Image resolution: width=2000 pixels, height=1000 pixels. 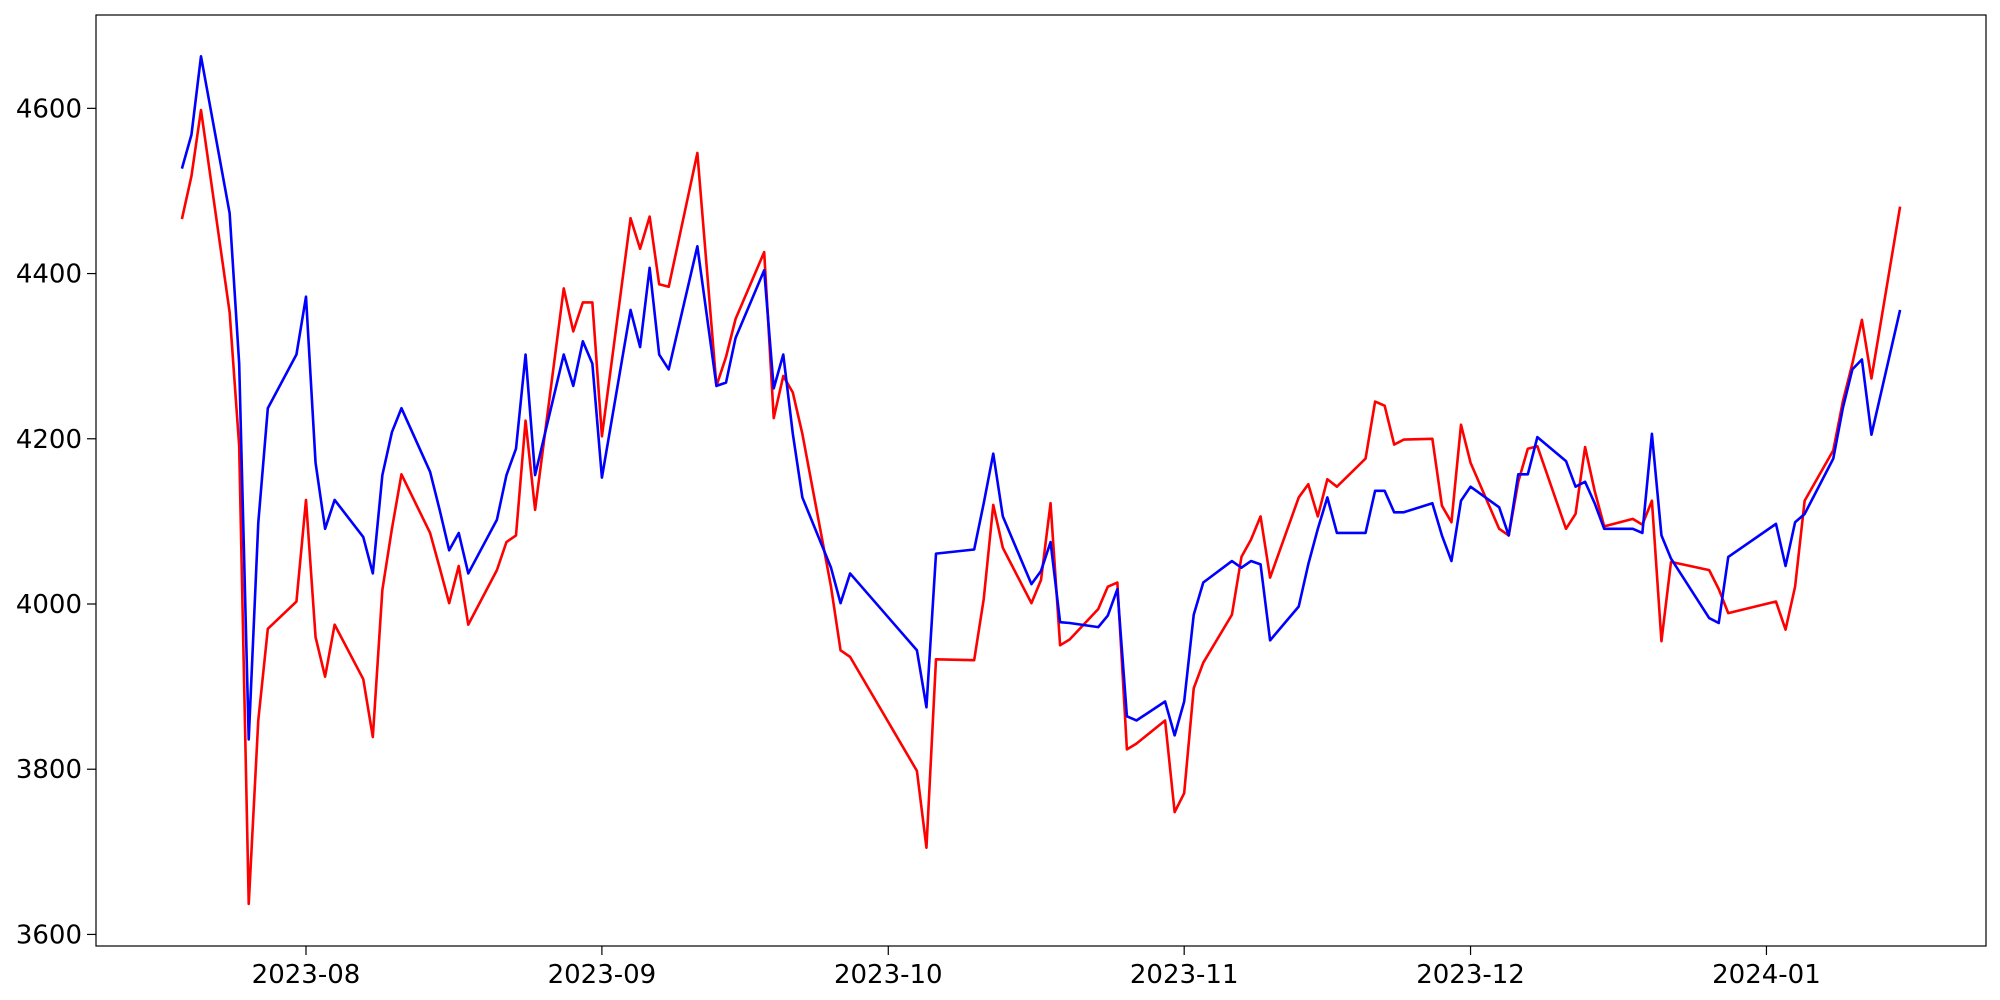 What do you see at coordinates (49, 770) in the screenshot?
I see `y-tick-label: 3800` at bounding box center [49, 770].